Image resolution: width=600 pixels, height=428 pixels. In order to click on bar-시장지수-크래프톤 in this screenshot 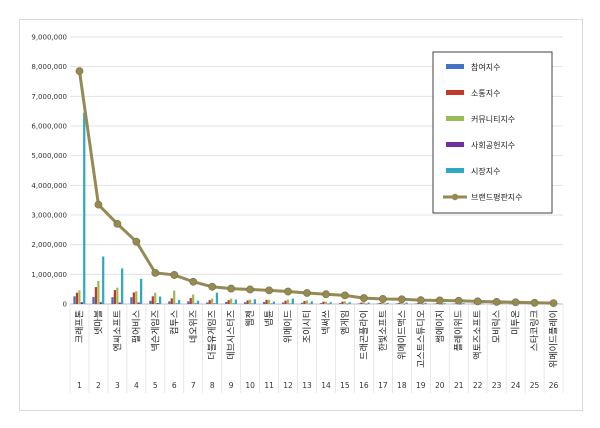, I will do `click(84, 208)`.